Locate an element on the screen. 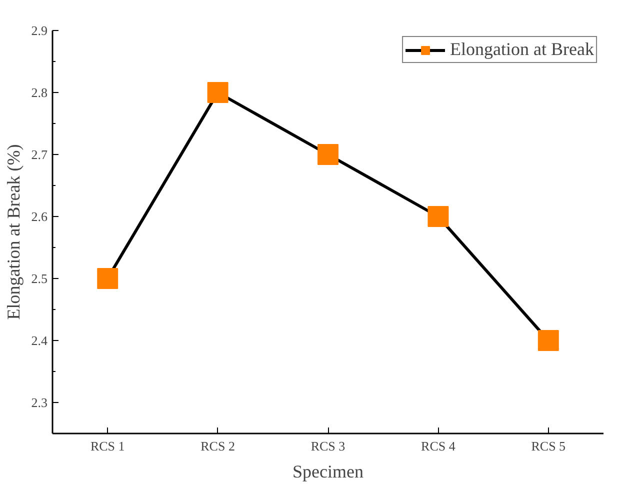 The image size is (618, 484). y-tick-label: 2.3 is located at coordinates (39, 402).